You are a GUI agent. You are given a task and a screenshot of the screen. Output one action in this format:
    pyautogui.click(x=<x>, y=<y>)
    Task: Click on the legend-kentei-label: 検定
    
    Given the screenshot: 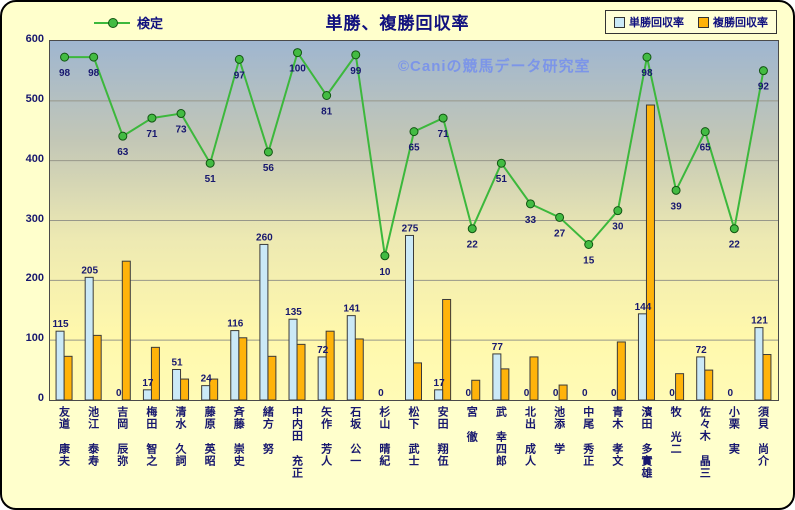 What is the action you would take?
    pyautogui.click(x=150, y=23)
    